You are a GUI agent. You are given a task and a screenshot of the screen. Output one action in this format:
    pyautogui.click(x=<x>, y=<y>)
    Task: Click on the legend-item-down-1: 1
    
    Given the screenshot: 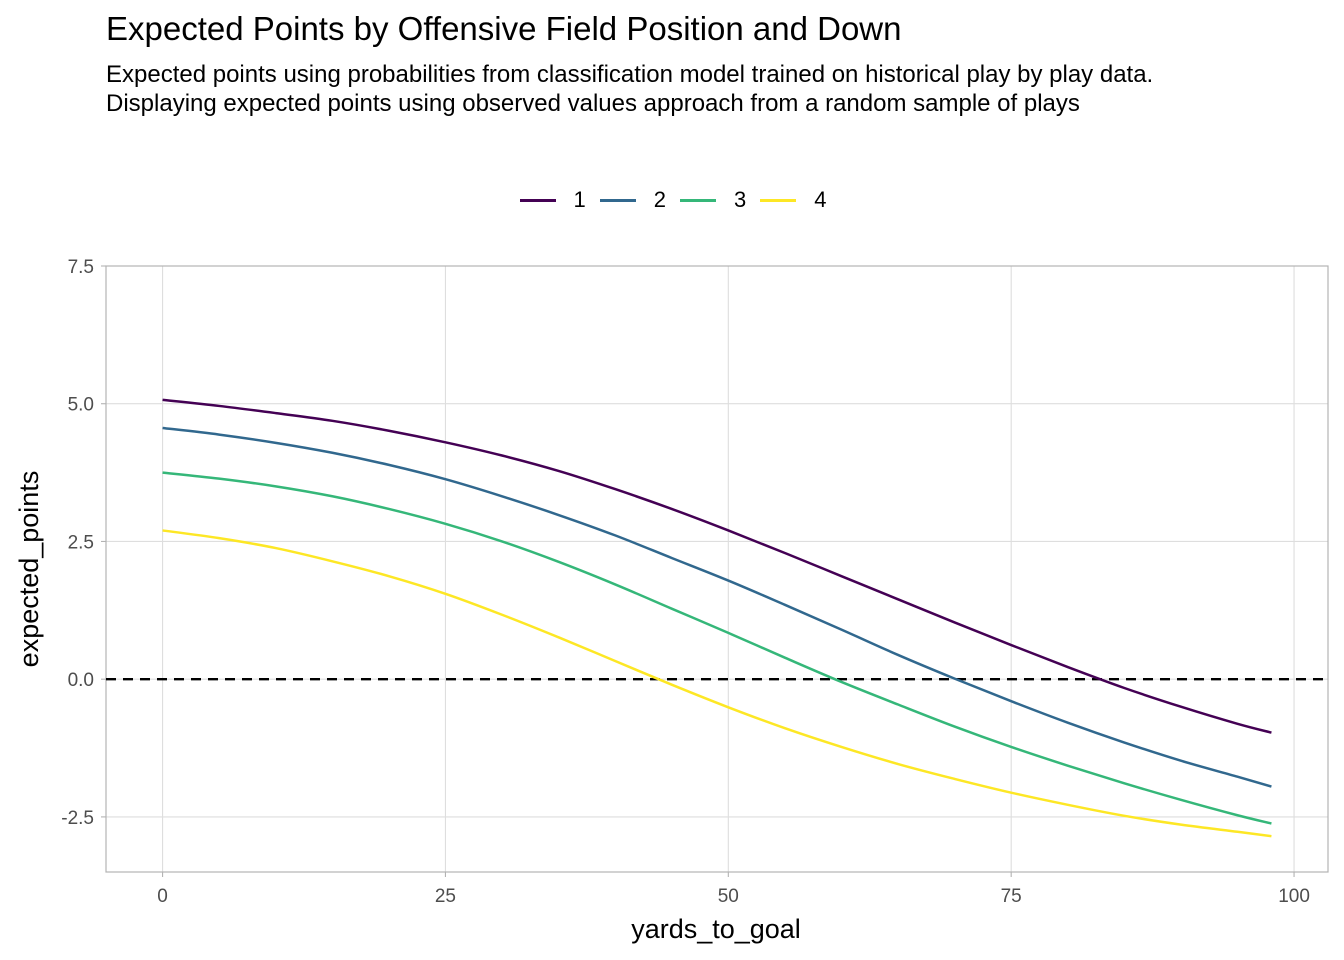 What is the action you would take?
    pyautogui.click(x=552, y=200)
    